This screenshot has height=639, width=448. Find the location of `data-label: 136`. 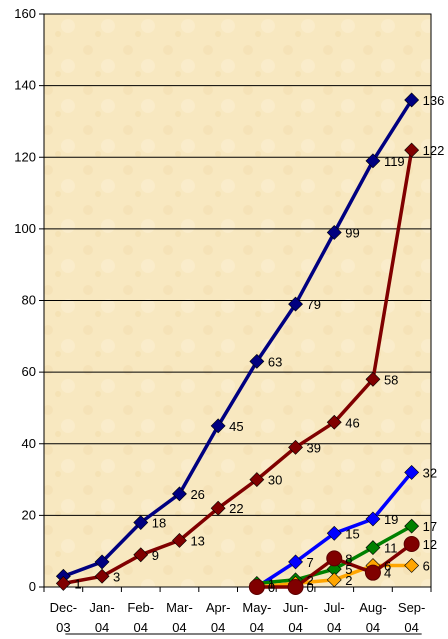

data-label: 136 is located at coordinates (434, 100).